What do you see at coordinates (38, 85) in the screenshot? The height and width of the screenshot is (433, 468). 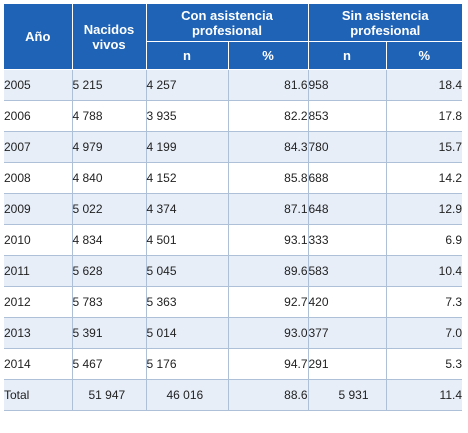 I see `cell-year: 2005` at bounding box center [38, 85].